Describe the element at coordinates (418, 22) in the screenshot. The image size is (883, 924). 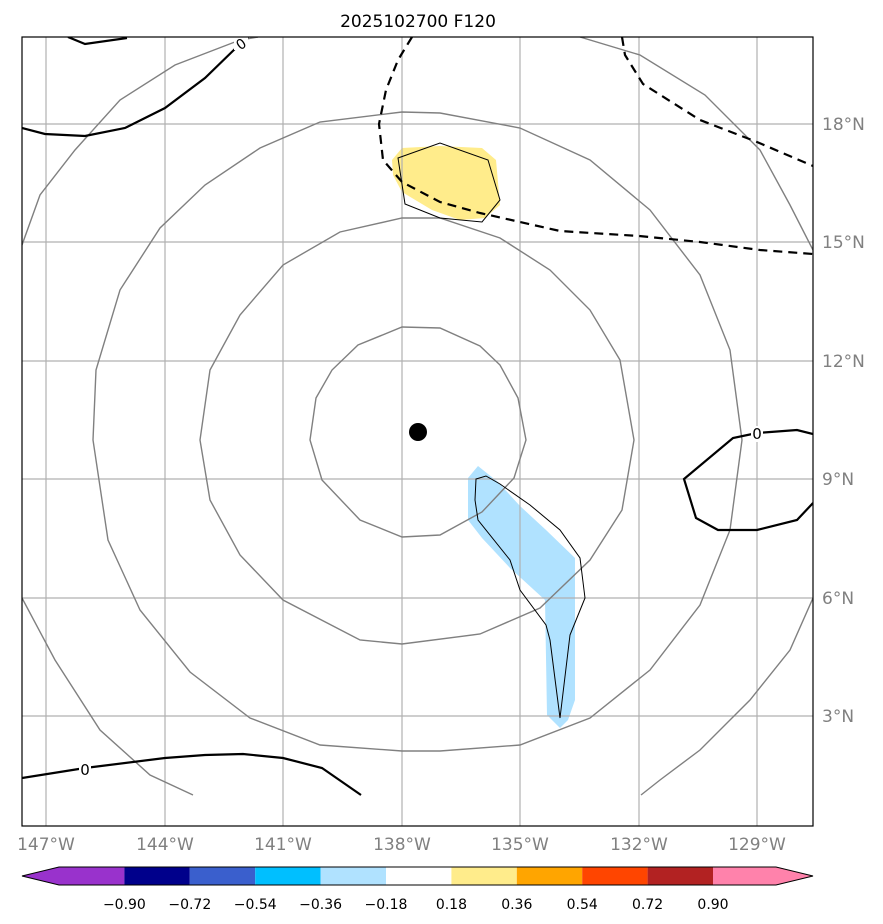
I see `chart-title: 2025102700 F120` at that location.